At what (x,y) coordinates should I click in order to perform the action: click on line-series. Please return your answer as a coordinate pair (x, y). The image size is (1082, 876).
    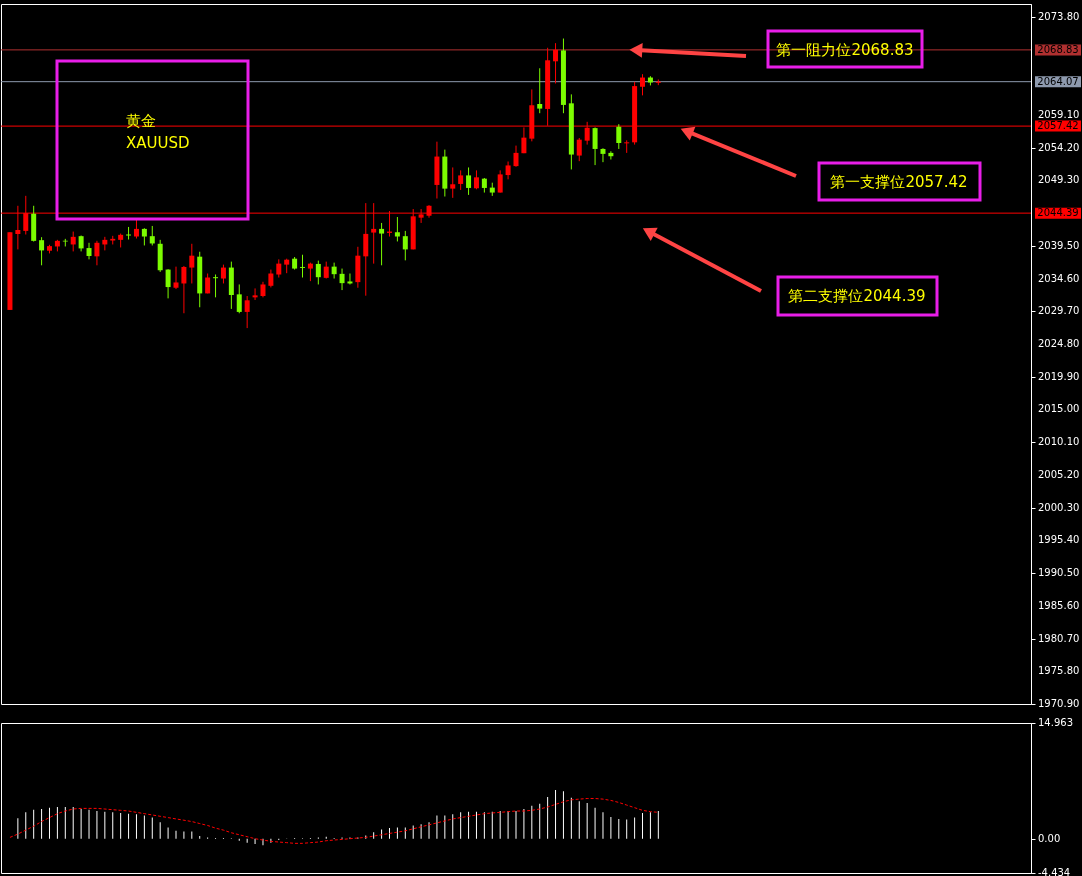
    Looking at the image, I should click on (334, 821).